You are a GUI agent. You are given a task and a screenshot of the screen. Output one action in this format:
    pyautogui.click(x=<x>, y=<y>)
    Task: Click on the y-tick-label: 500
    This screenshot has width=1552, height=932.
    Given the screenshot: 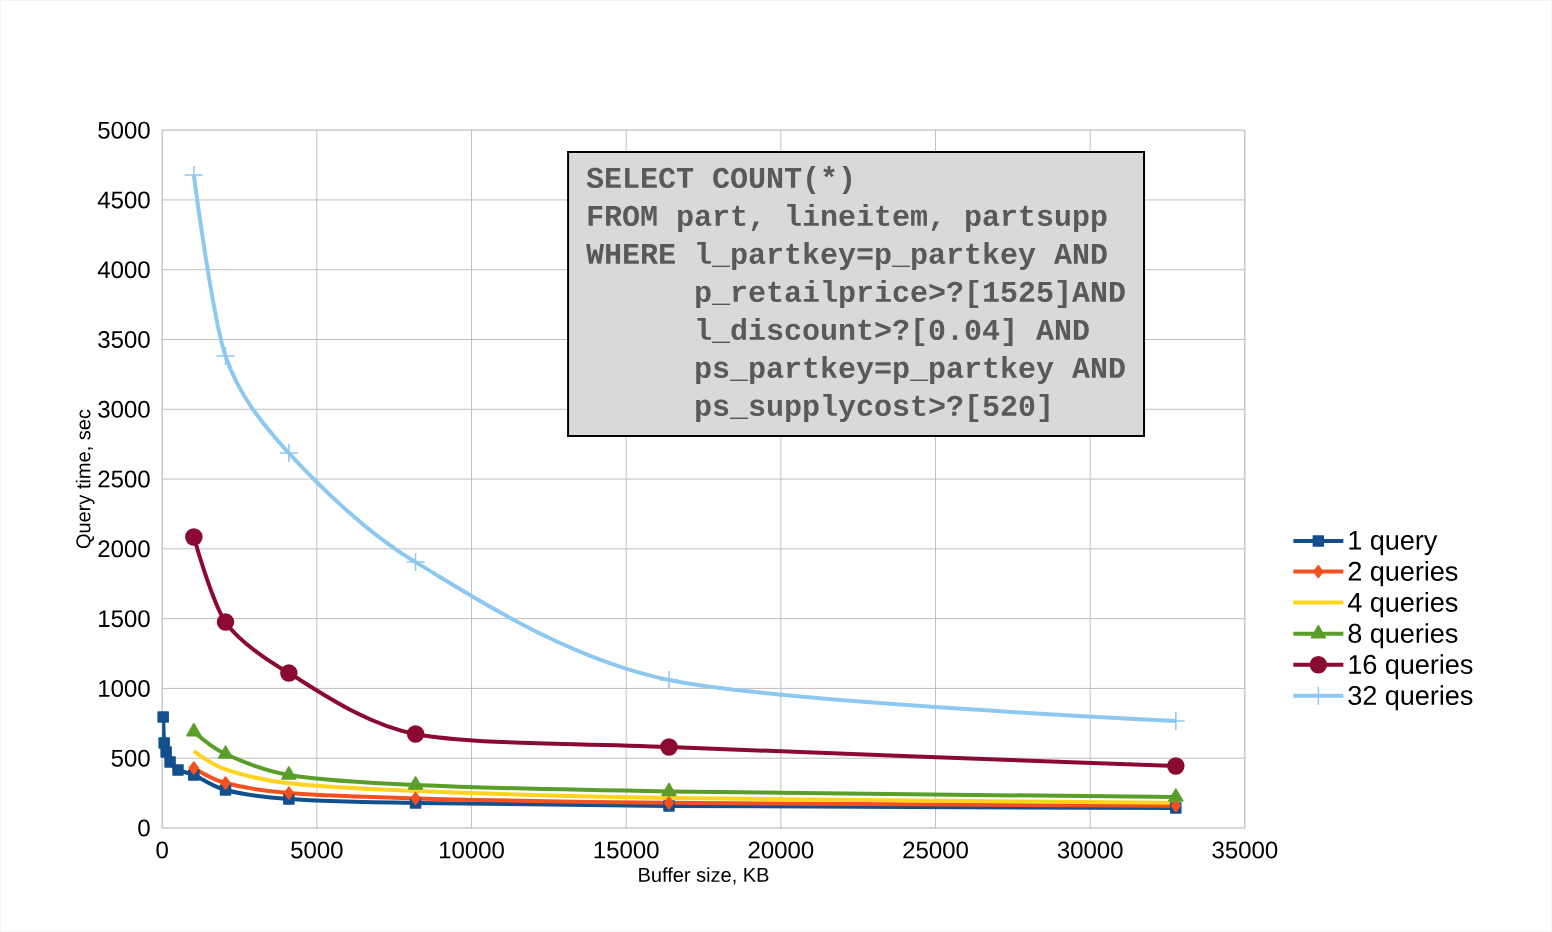 What is the action you would take?
    pyautogui.click(x=130, y=758)
    